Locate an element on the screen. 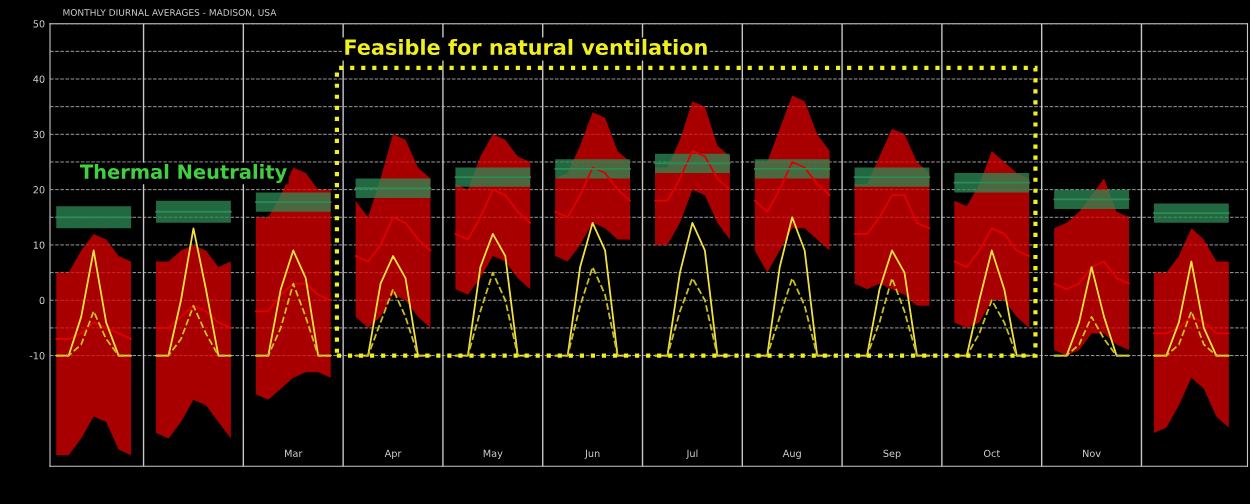 This screenshot has height=504, width=1250. x-tick-label: Apr is located at coordinates (393, 454).